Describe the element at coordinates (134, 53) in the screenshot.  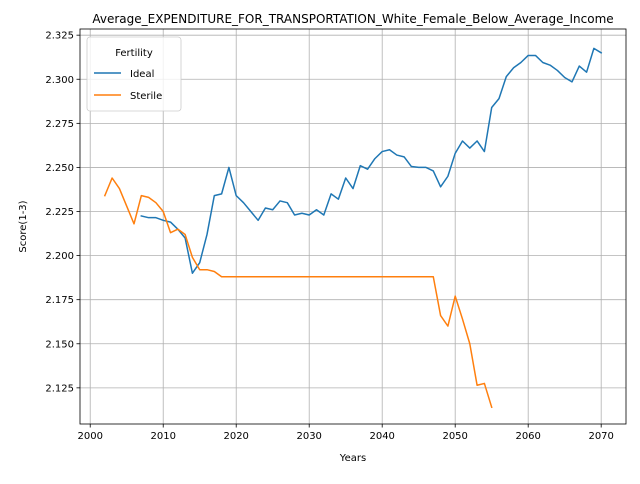
I see `legend-title: Fertility` at that location.